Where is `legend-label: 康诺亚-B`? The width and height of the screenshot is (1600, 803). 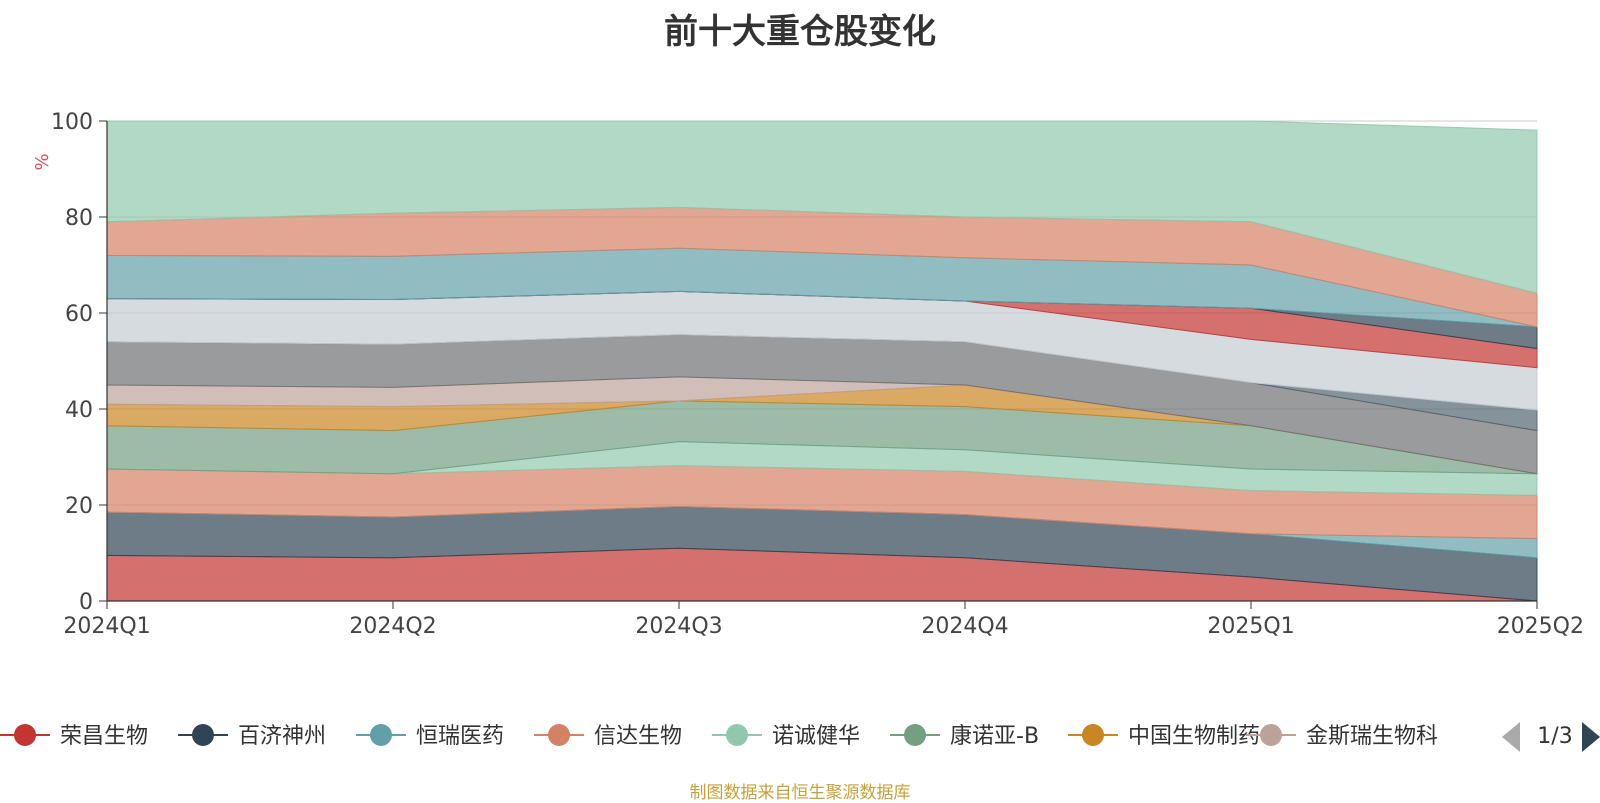 legend-label: 康诺亚-B is located at coordinates (994, 736).